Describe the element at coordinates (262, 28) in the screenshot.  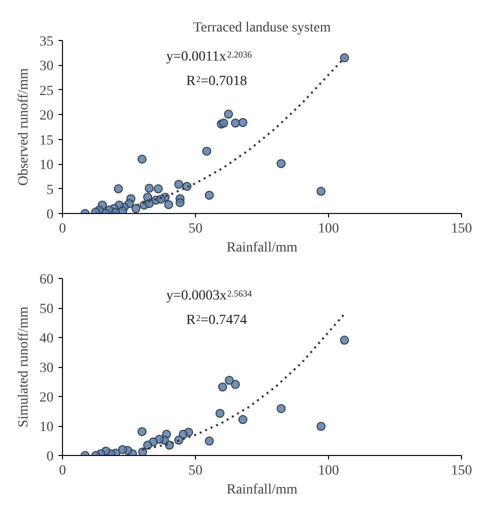
I see `chart-title: Terraced landuse system` at that location.